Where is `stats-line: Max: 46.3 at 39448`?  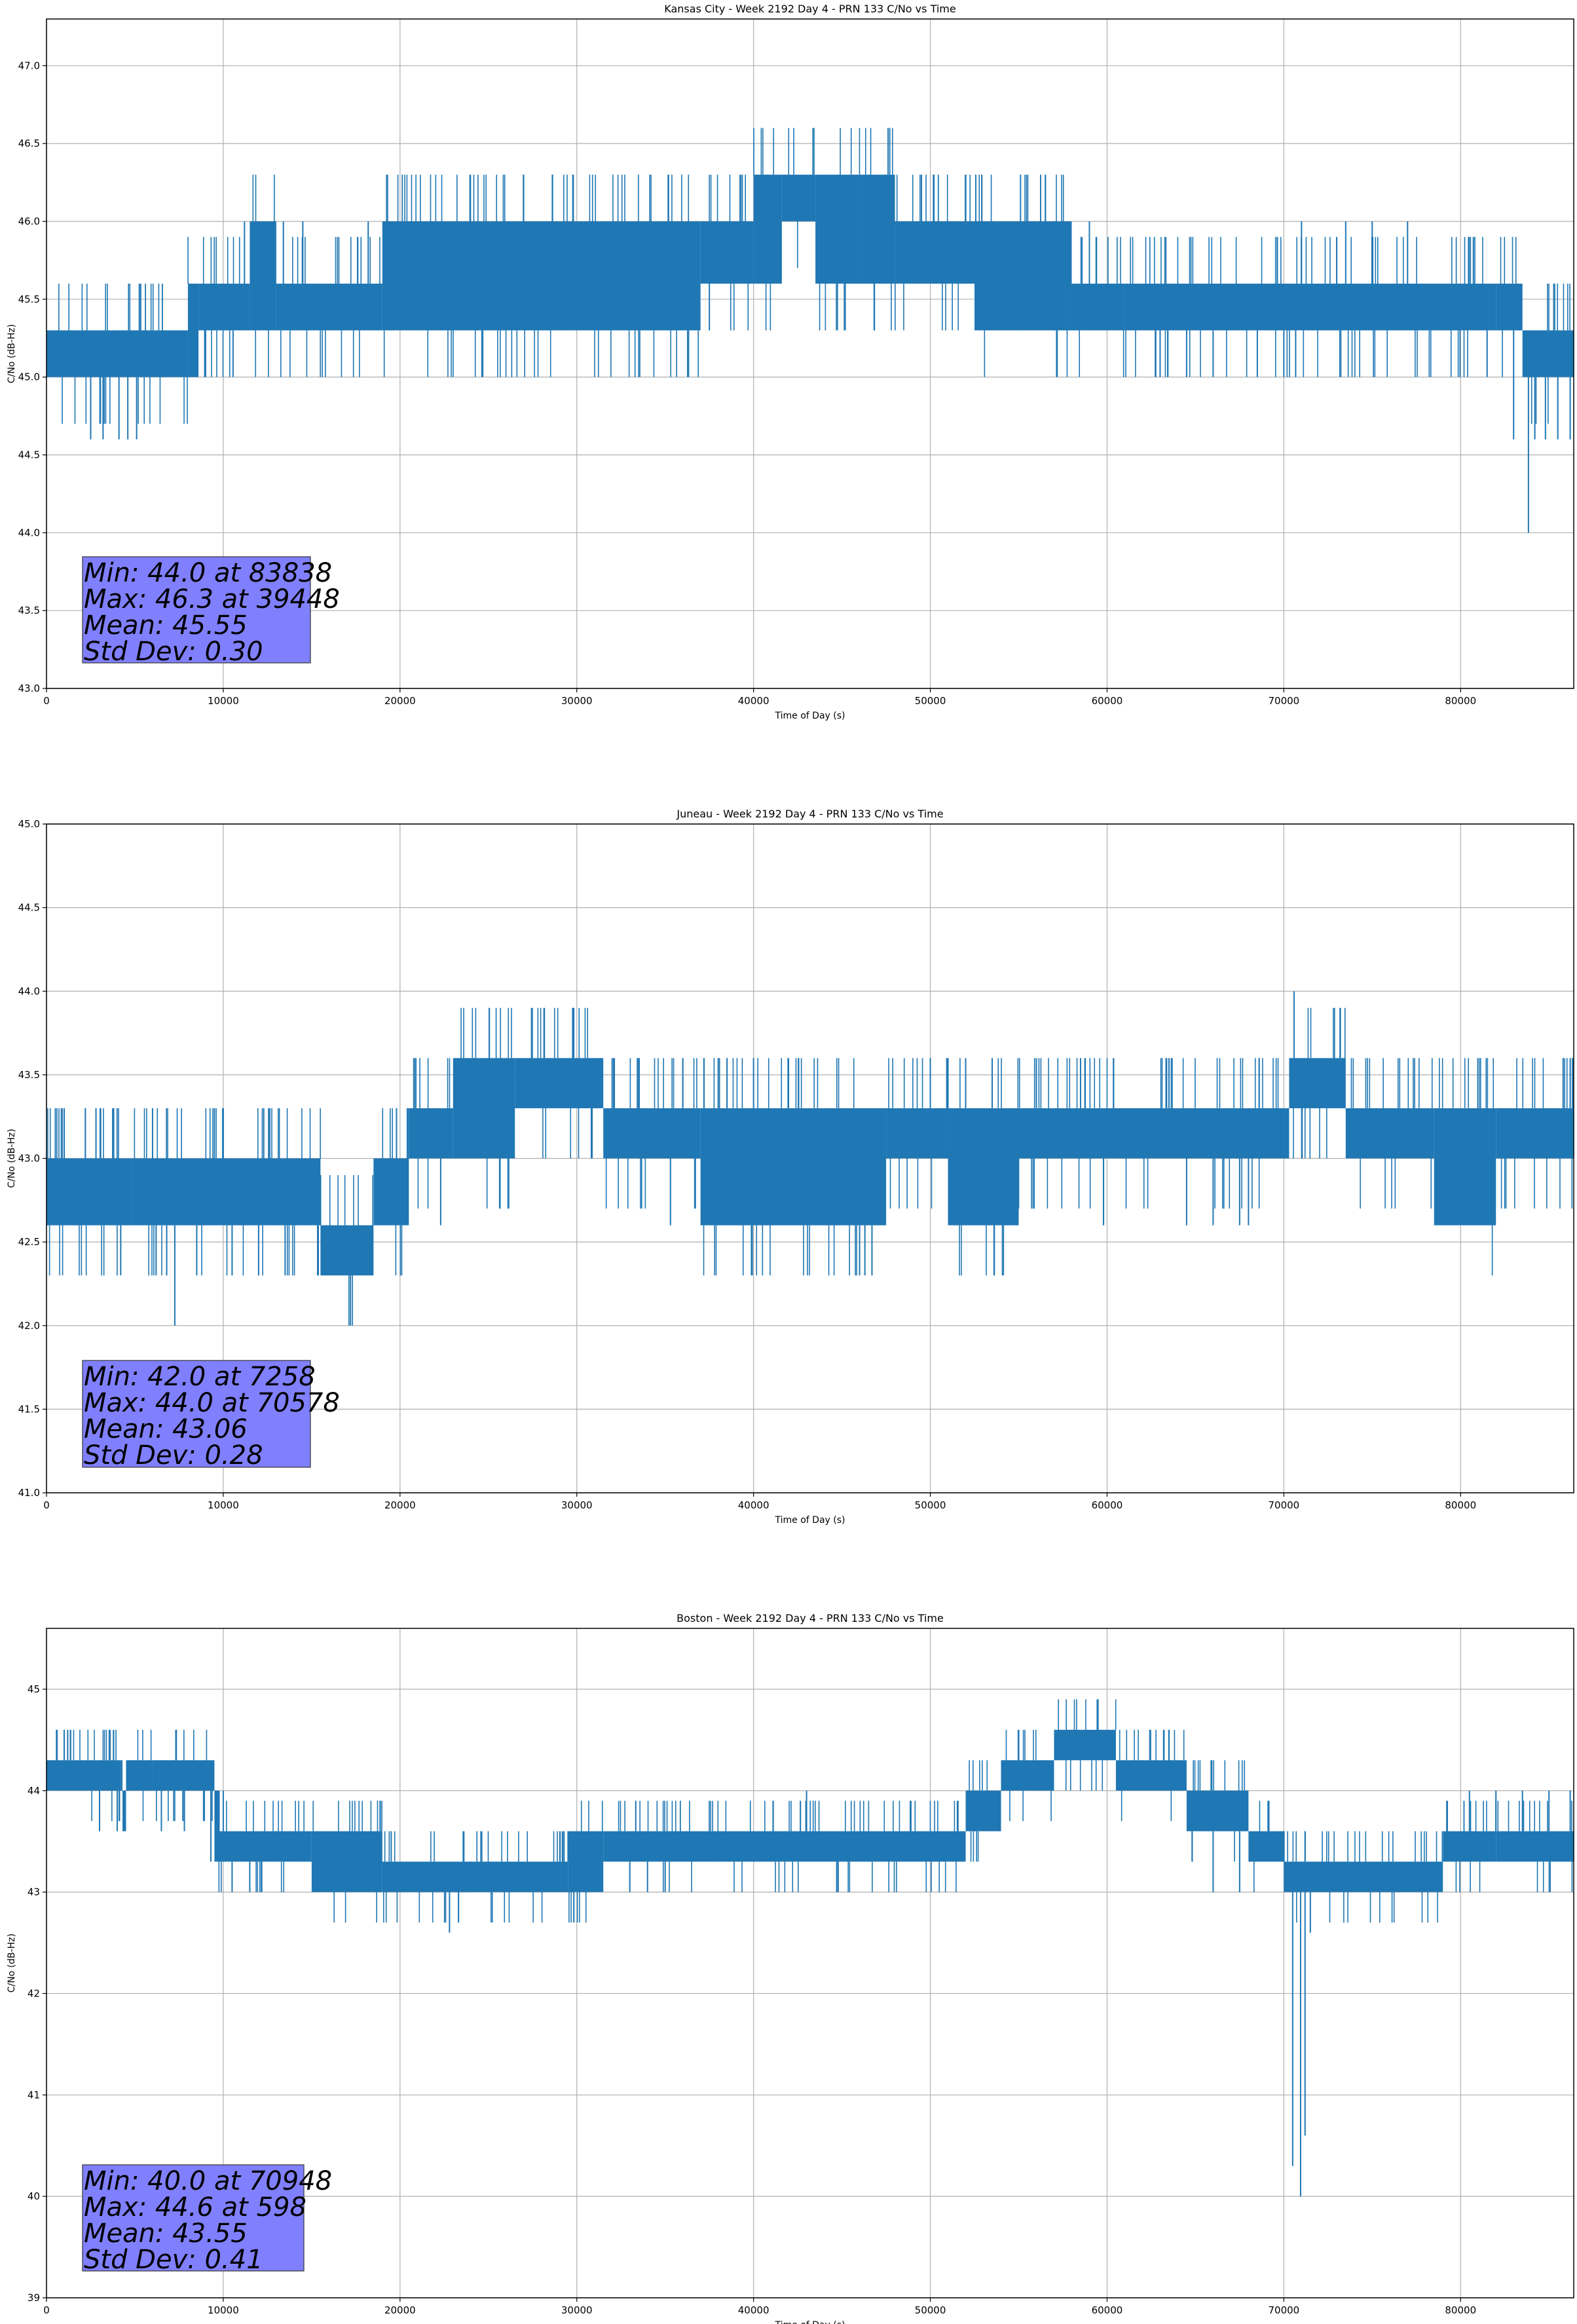 stats-line: Max: 46.3 at 39448 is located at coordinates (212, 599).